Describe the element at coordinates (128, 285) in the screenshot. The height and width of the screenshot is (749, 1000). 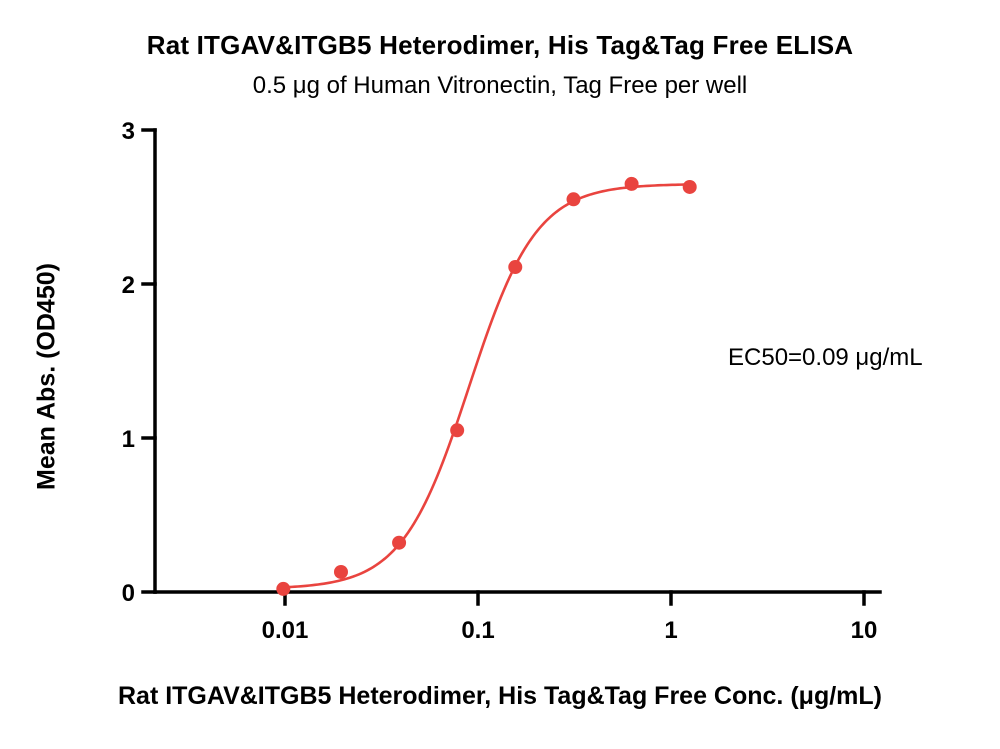
I see `svg-text: 2` at that location.